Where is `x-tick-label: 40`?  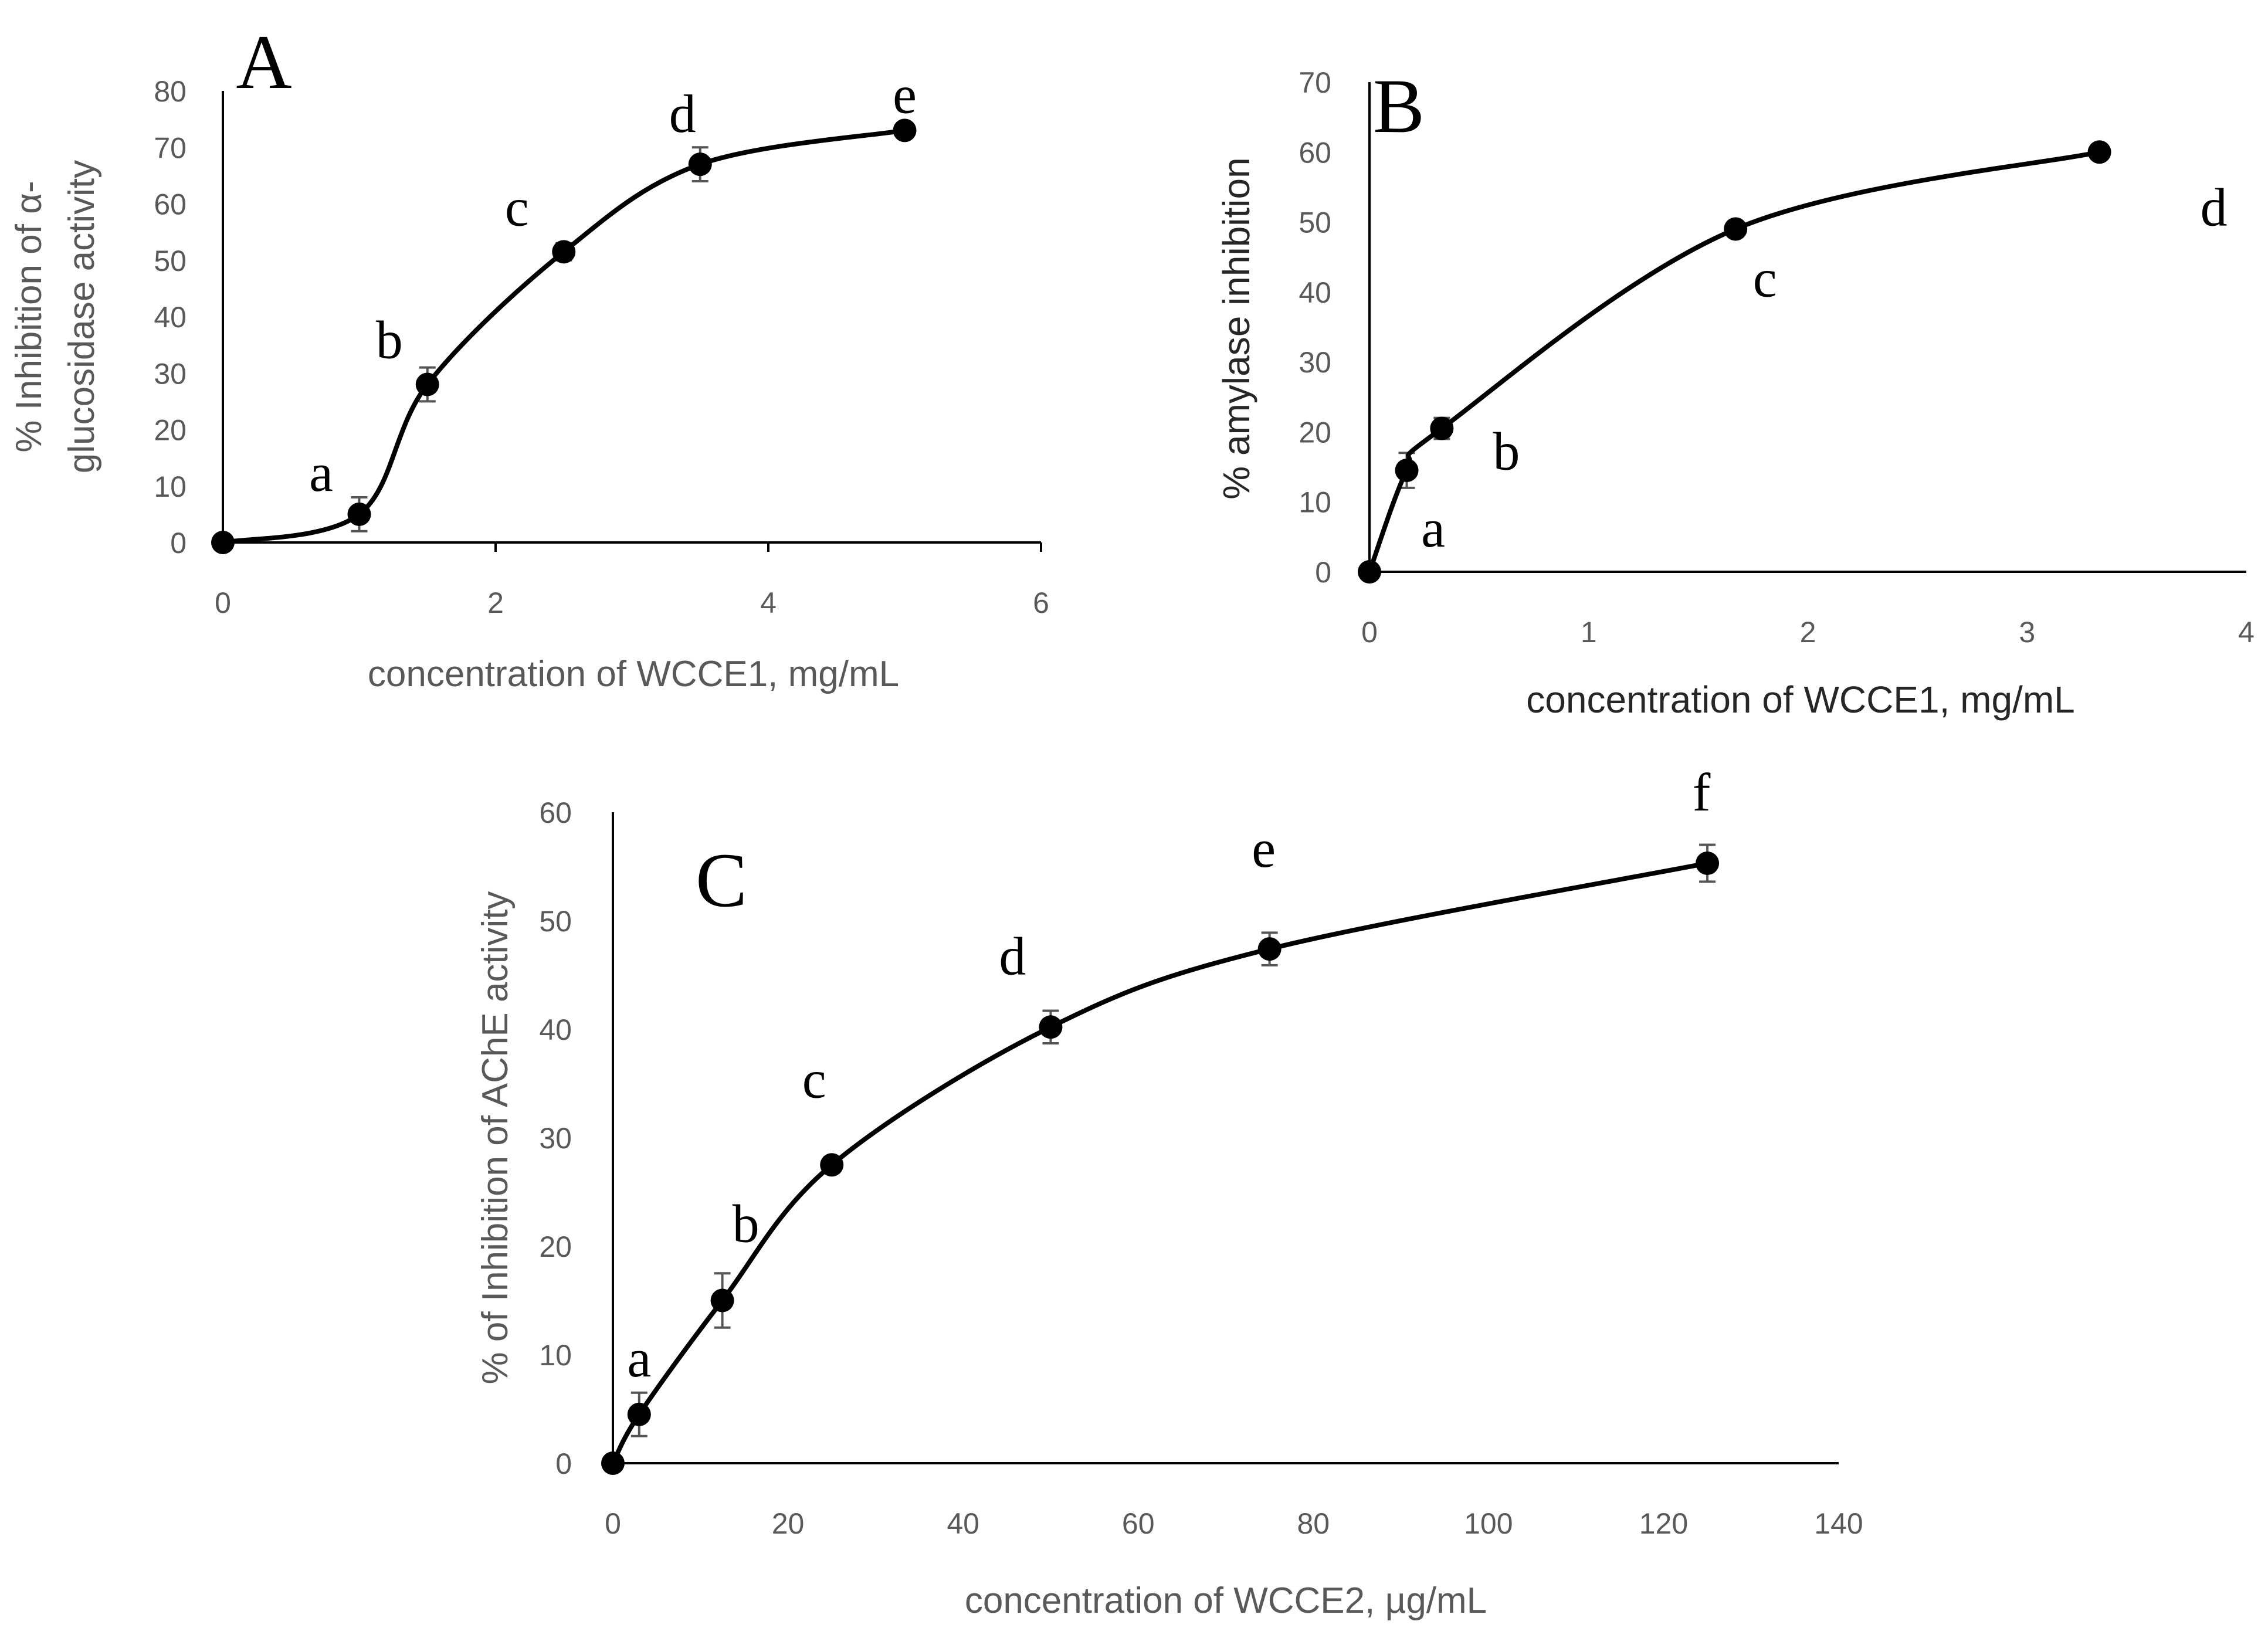
x-tick-label: 40 is located at coordinates (963, 1523).